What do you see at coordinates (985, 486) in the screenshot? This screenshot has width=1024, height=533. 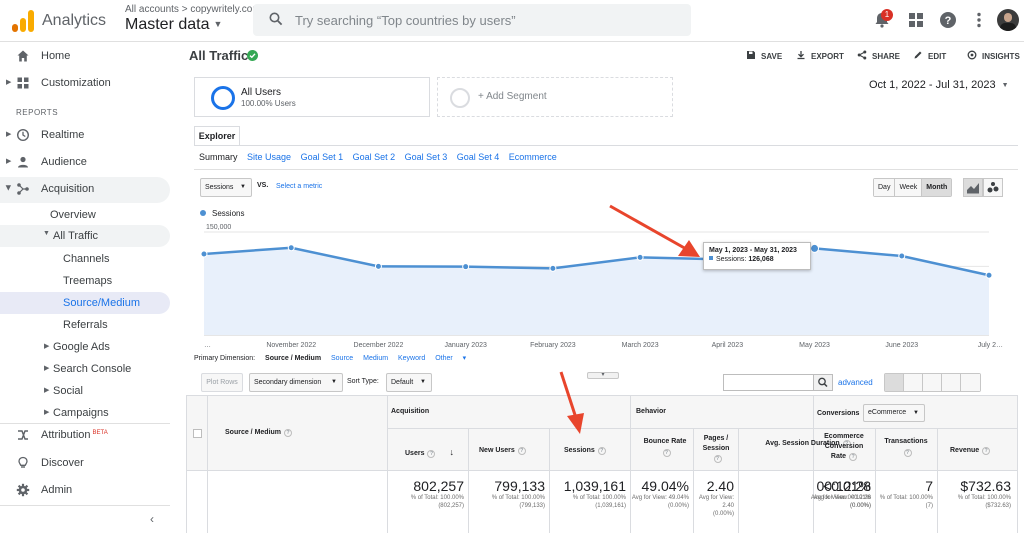 I see `total-value: $732.63` at bounding box center [985, 486].